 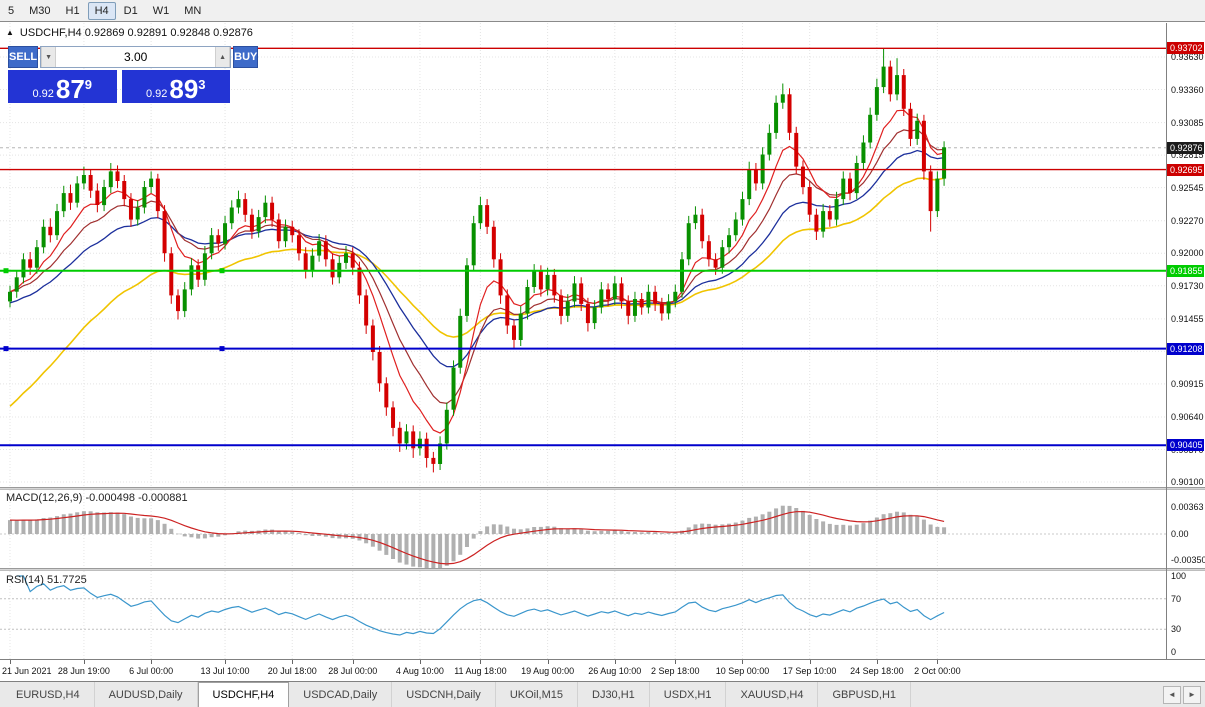 What do you see at coordinates (1187, 482) in the screenshot?
I see `price-axis-label: 0.90100` at bounding box center [1187, 482].